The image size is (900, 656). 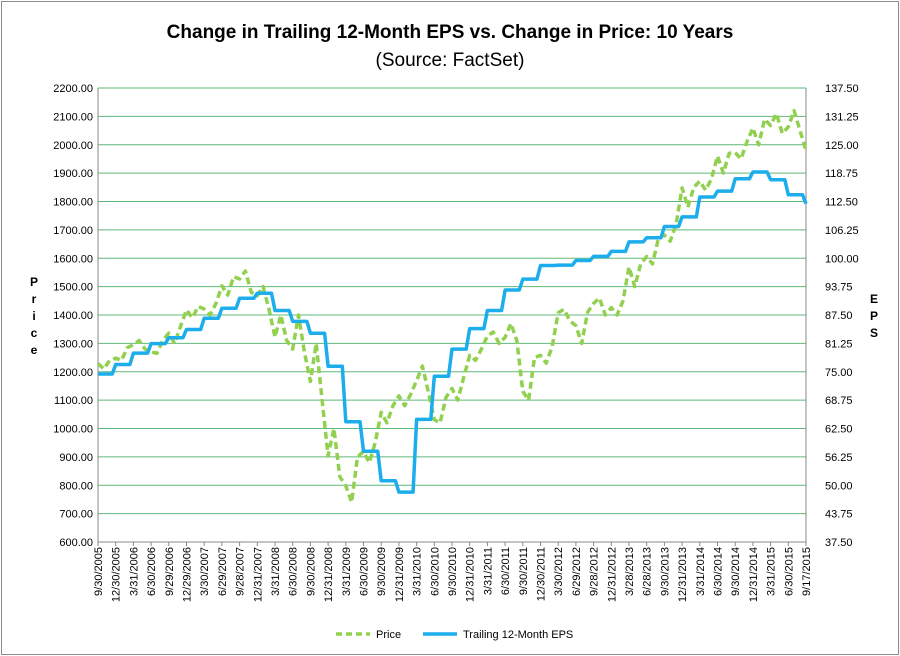 What do you see at coordinates (73, 89) in the screenshot?
I see `left-tick-label-16: 2200.00` at bounding box center [73, 89].